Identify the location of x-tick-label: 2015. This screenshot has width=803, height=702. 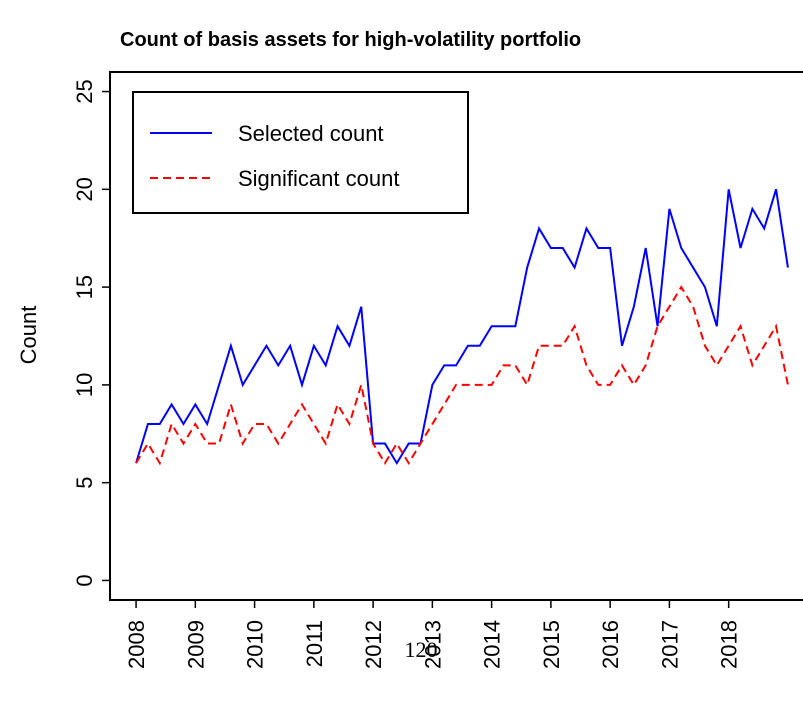
(551, 644).